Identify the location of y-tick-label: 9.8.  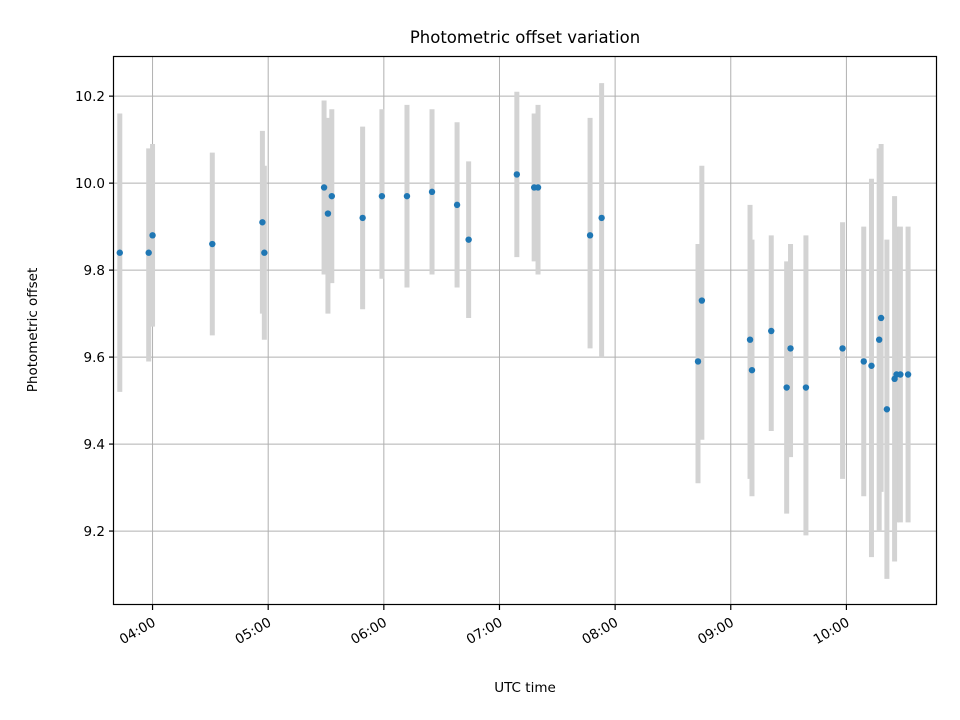
(94, 271).